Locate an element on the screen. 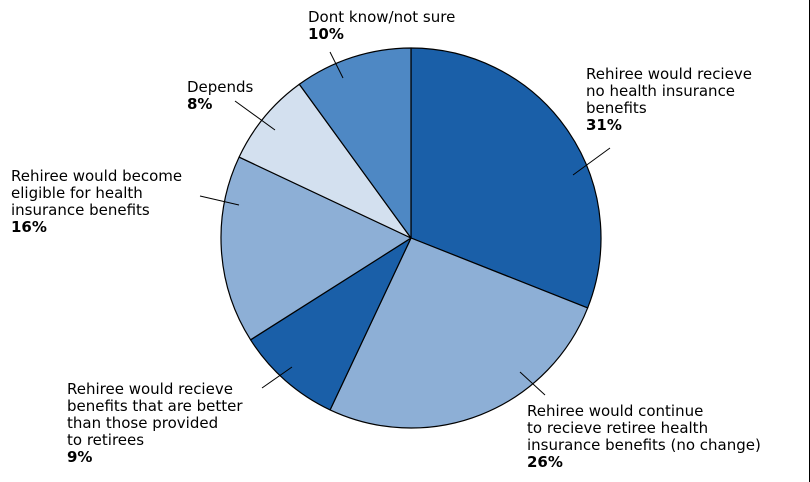 The image size is (810, 482). leader-line-depends is located at coordinates (255, 115).